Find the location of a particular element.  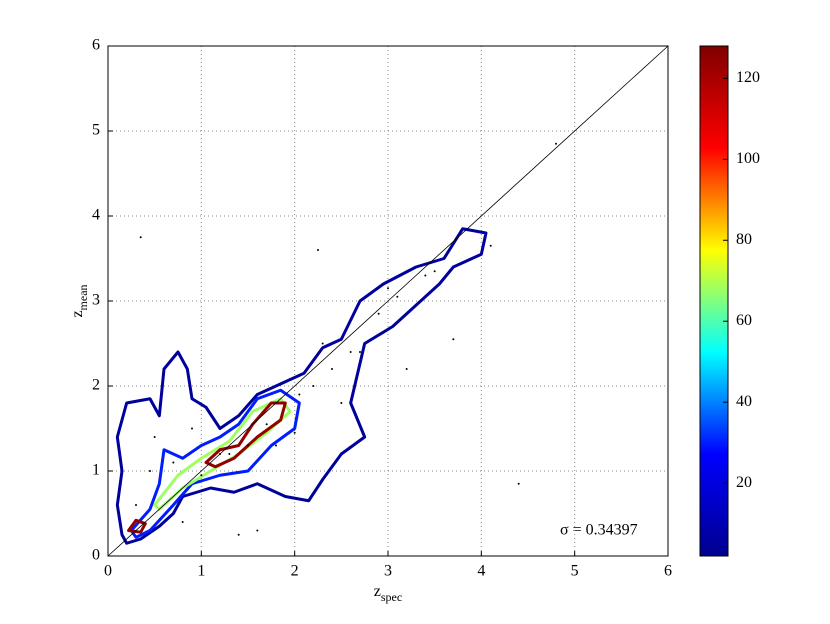

x-axis-label: zspec is located at coordinates (388, 593).